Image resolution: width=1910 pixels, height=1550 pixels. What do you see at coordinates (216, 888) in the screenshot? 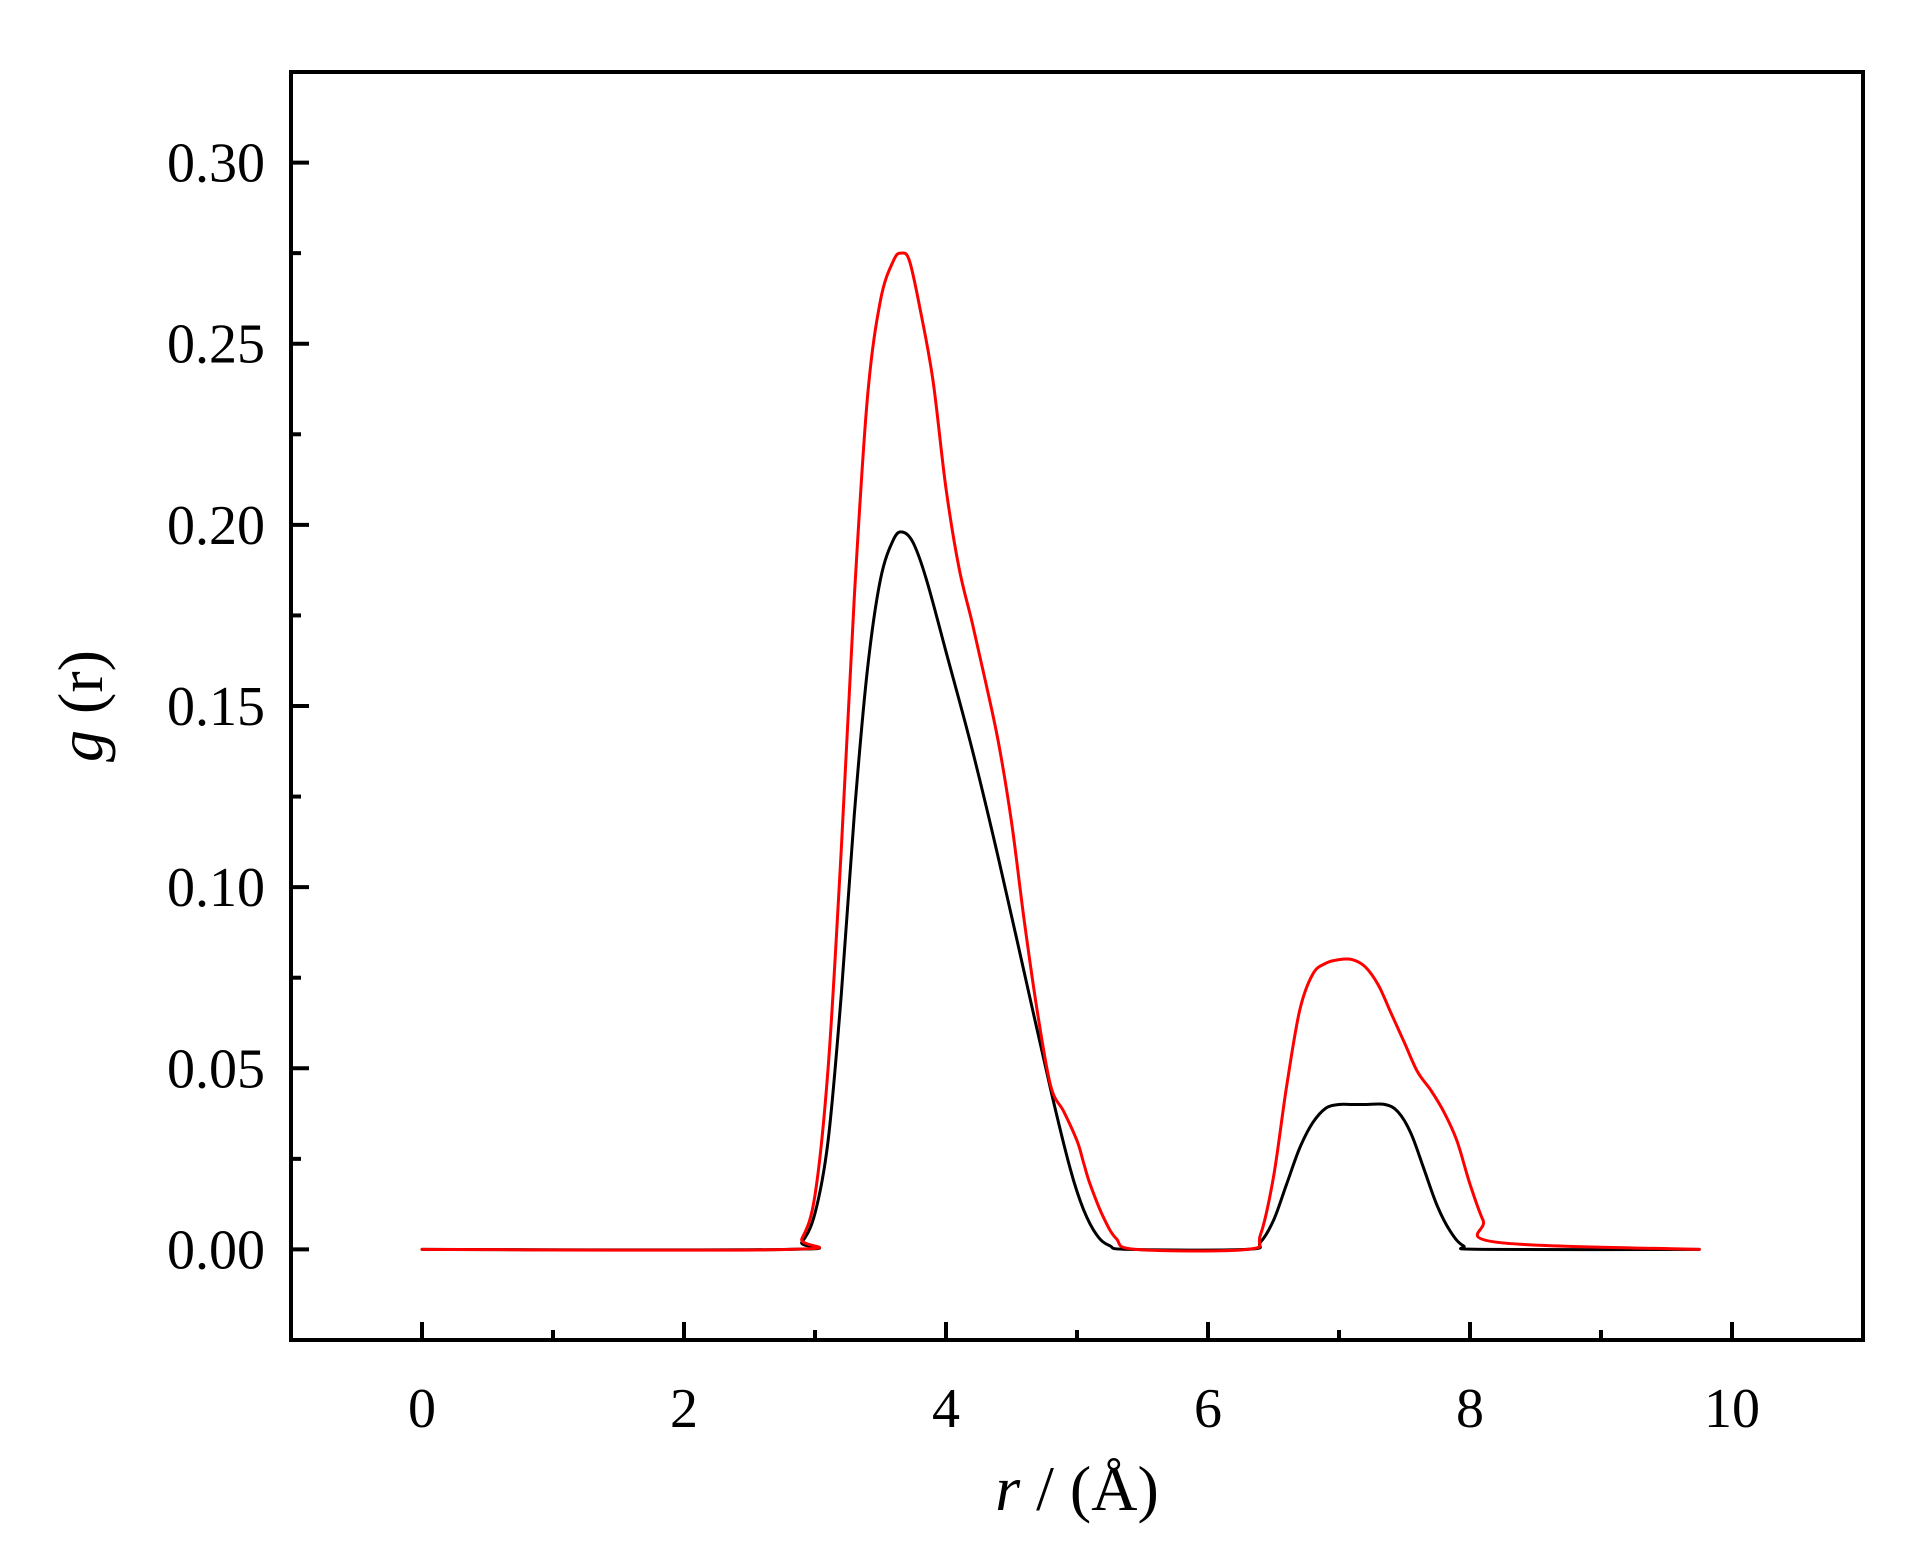
I see `y-tick-label: 0.10` at bounding box center [216, 888].